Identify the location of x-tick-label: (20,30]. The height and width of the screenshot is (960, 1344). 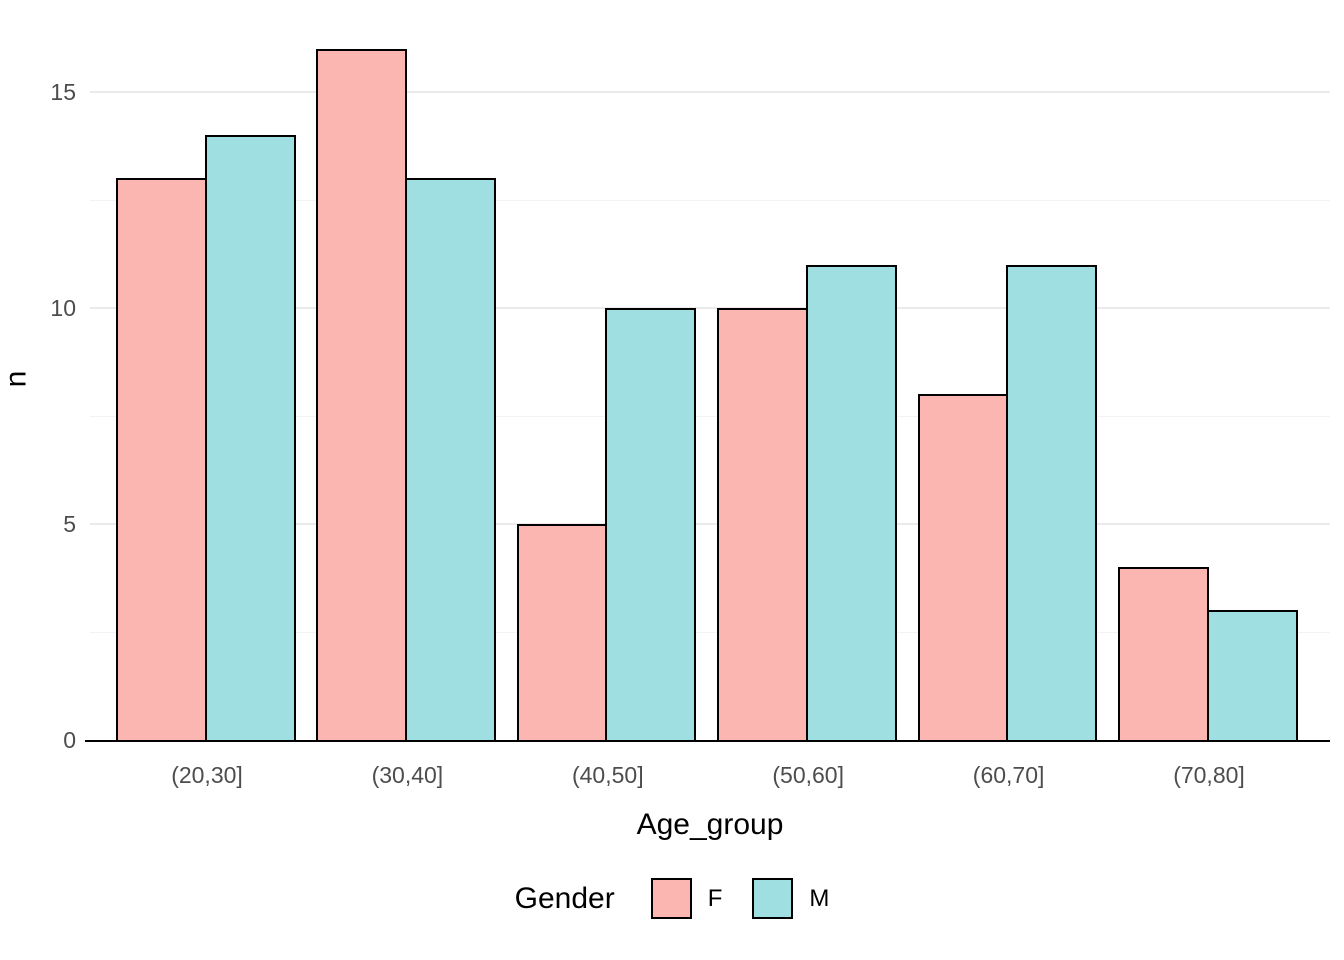
(207, 775).